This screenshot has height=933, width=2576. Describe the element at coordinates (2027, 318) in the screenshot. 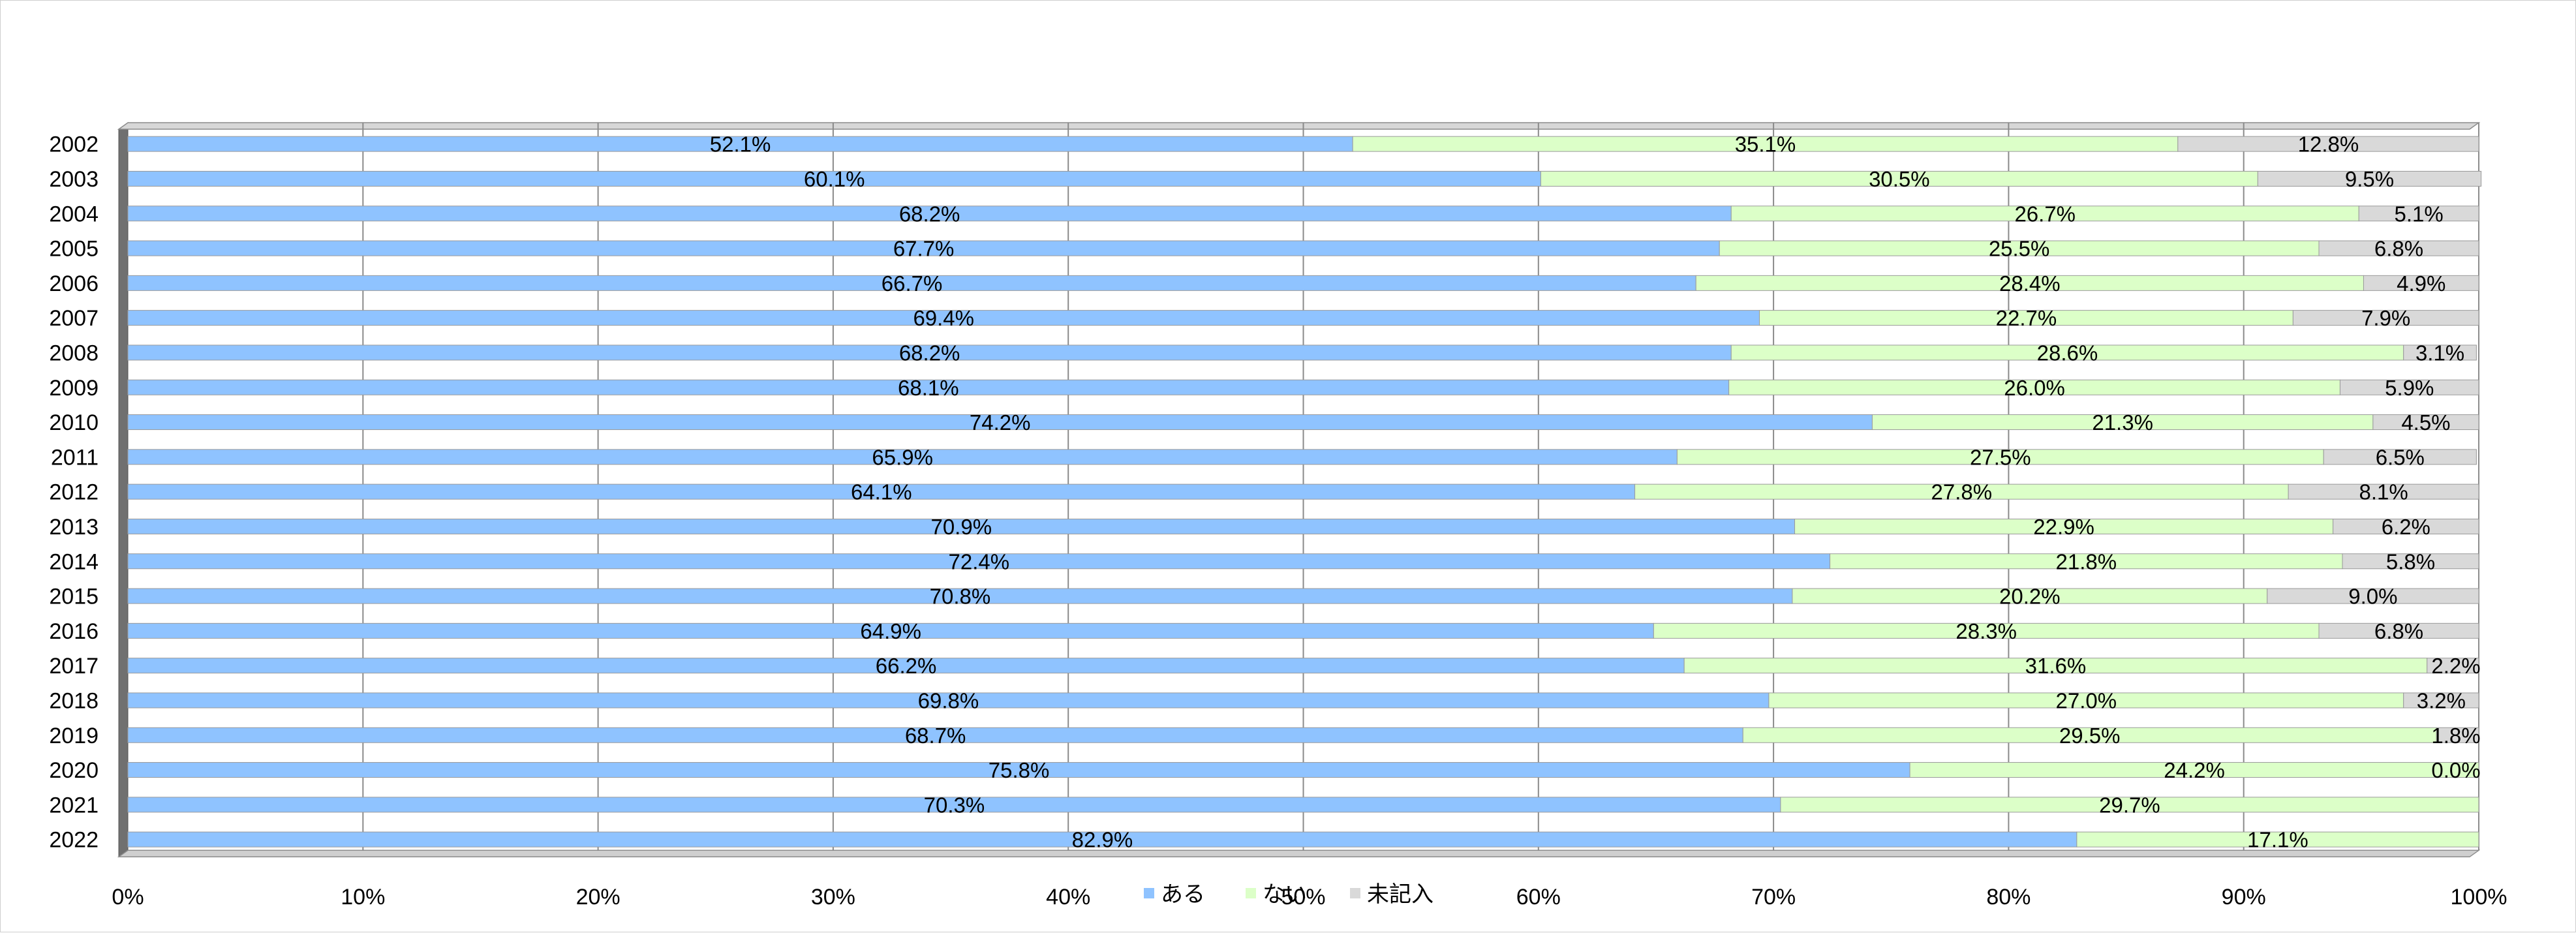

I see `data-label: 22.7%` at that location.